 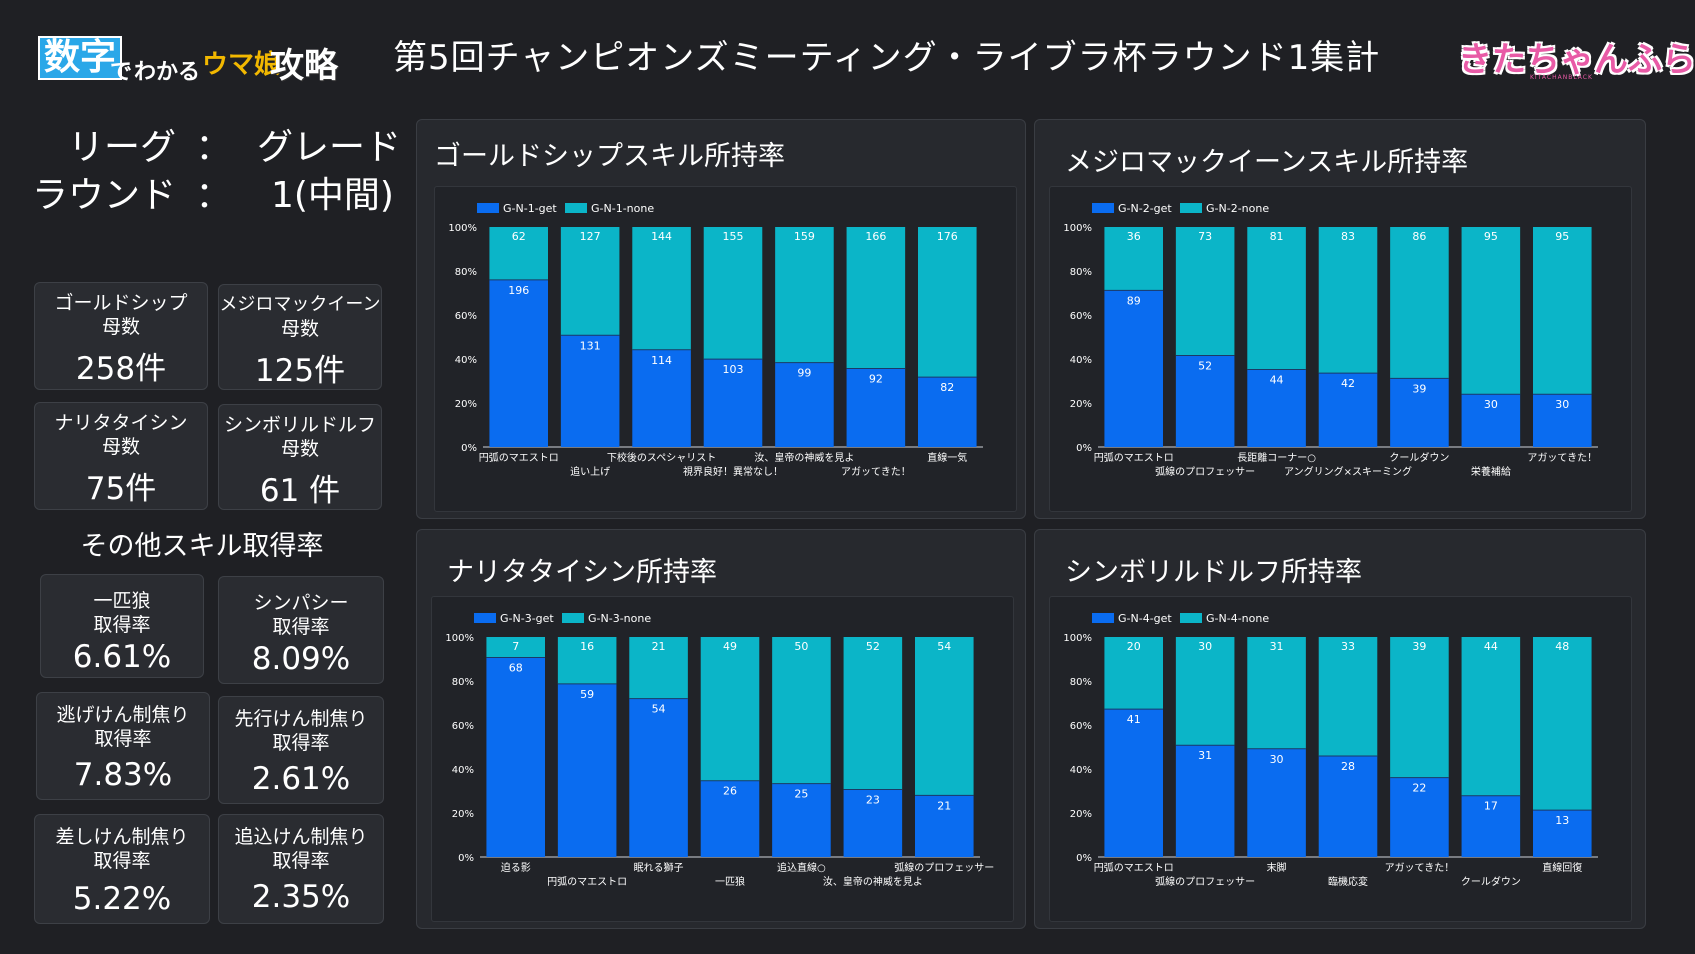 What do you see at coordinates (1419, 646) in the screenshot?
I see `data-label-none: 39` at bounding box center [1419, 646].